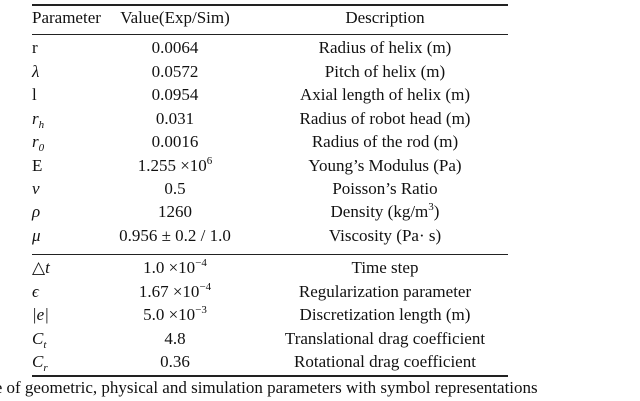  Describe the element at coordinates (41, 148) in the screenshot. I see `symbol-subscript: 0` at that location.